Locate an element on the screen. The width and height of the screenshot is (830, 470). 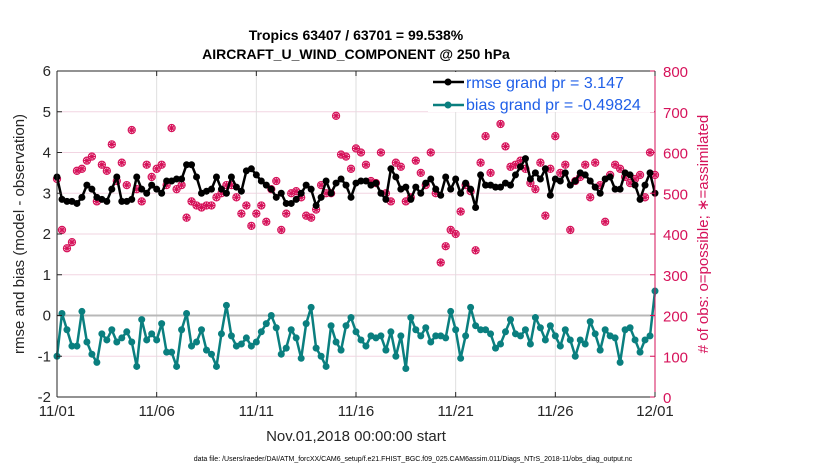
y-axis-label: rmse and bias (model - observation) is located at coordinates (19, 234).